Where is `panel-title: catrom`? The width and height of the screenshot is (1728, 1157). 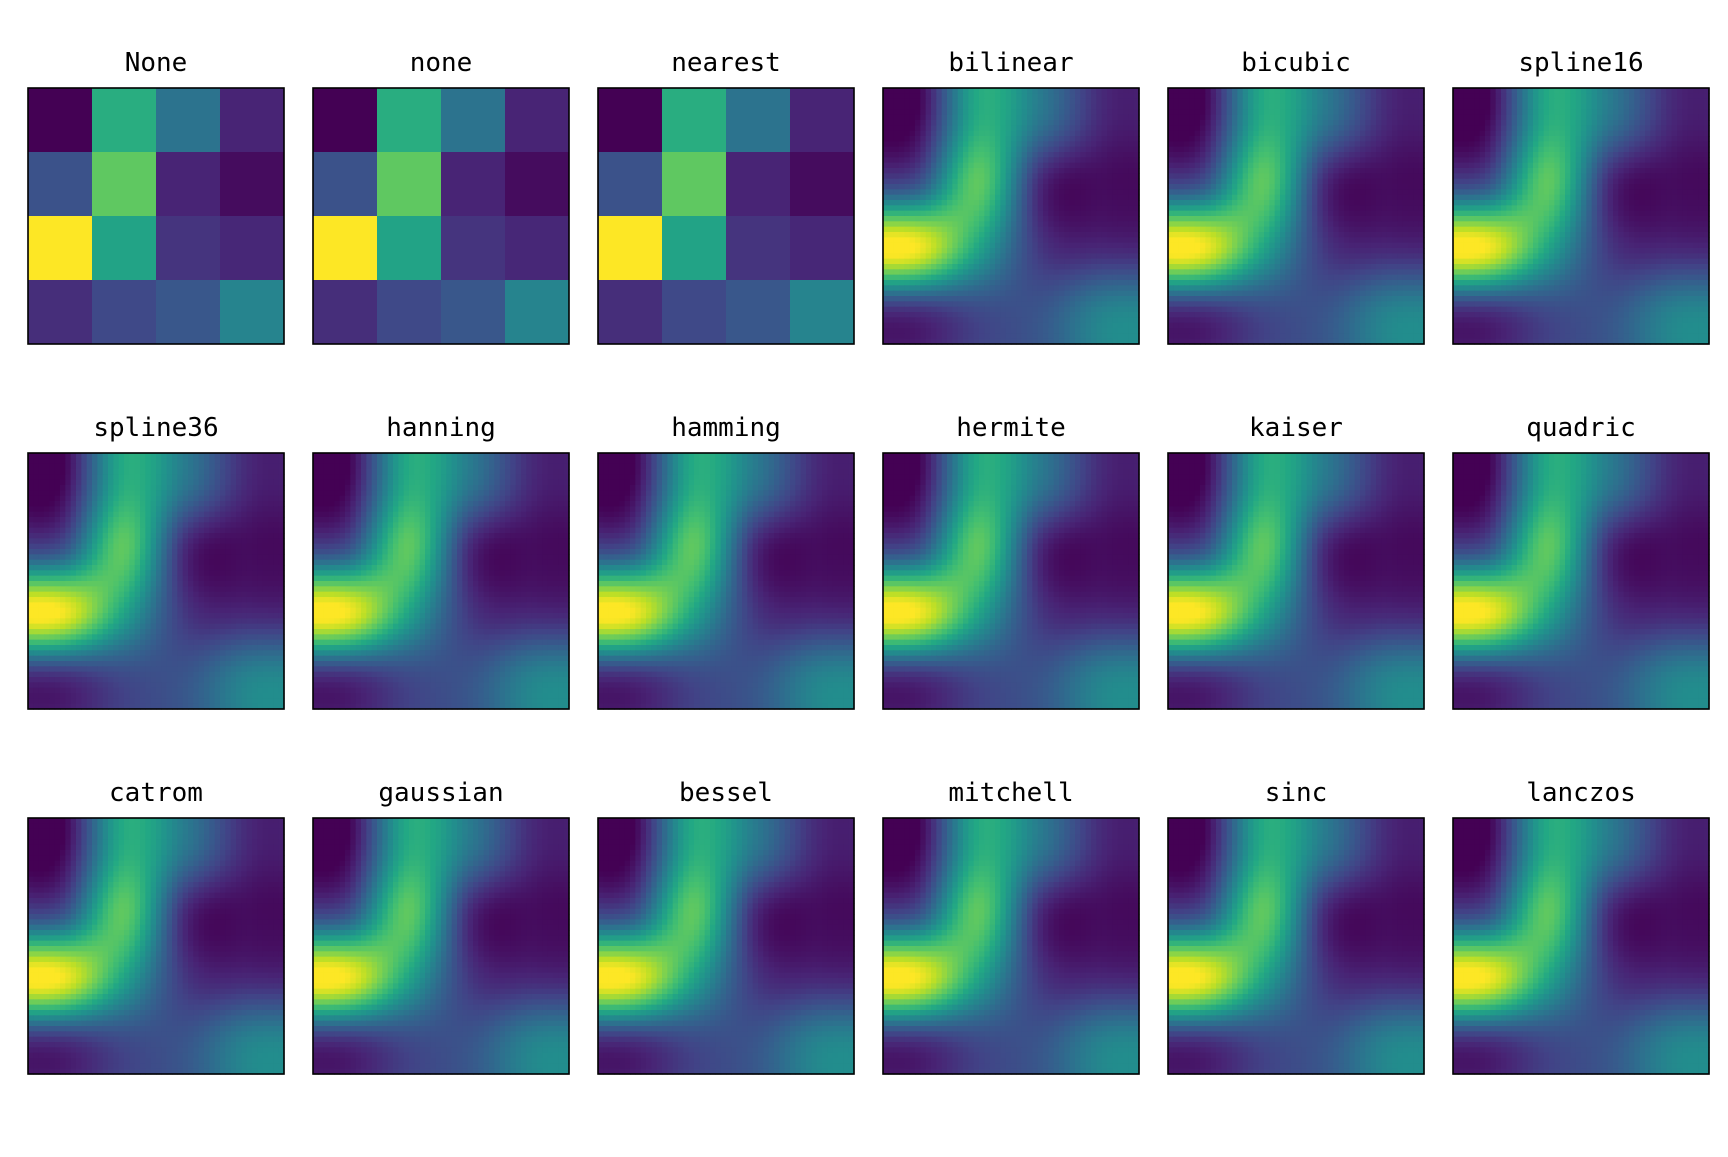
panel-title: catrom is located at coordinates (156, 793).